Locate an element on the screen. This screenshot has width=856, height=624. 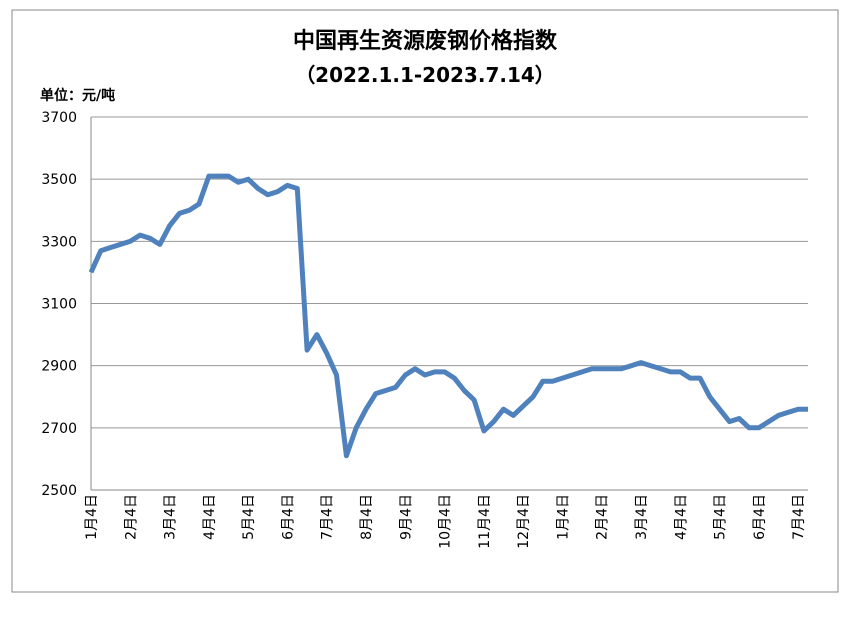
y-tick-label: 3500 is located at coordinates (59, 180).